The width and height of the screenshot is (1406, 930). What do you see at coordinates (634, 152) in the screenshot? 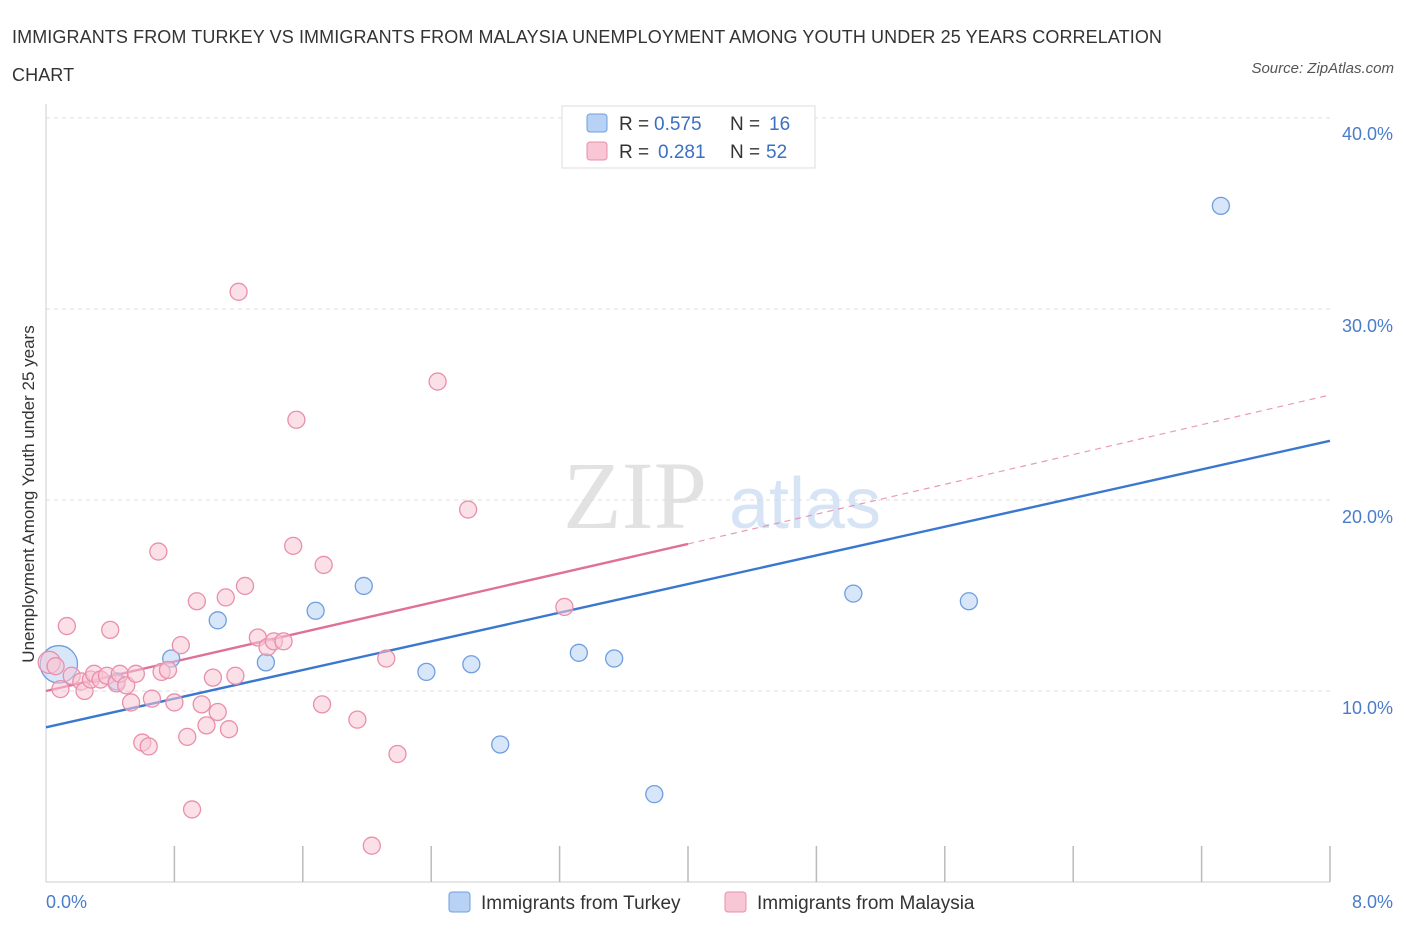
I see `legend-r-label-malaysia: R =` at bounding box center [634, 152].